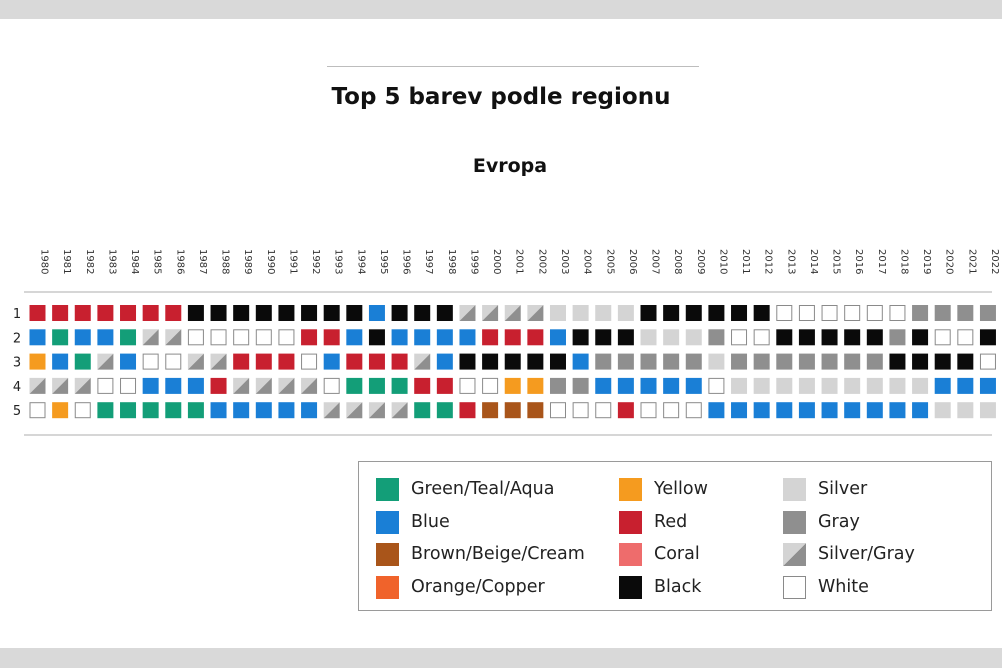  What do you see at coordinates (836, 261) in the screenshot?
I see `year-tick-label: 2015` at bounding box center [836, 261].